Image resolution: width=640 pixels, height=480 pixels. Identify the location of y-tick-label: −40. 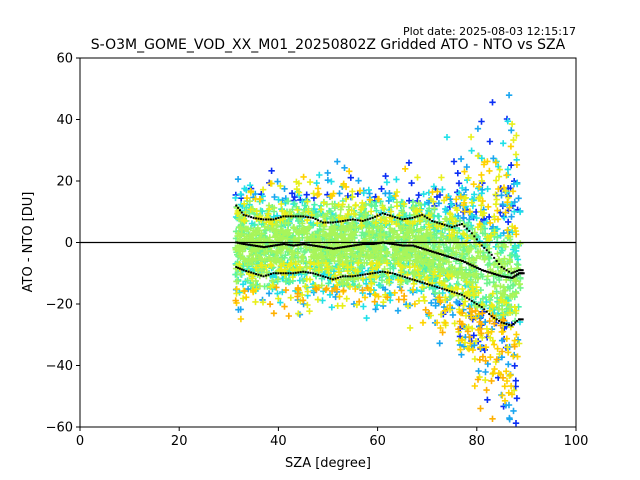
(59, 366).